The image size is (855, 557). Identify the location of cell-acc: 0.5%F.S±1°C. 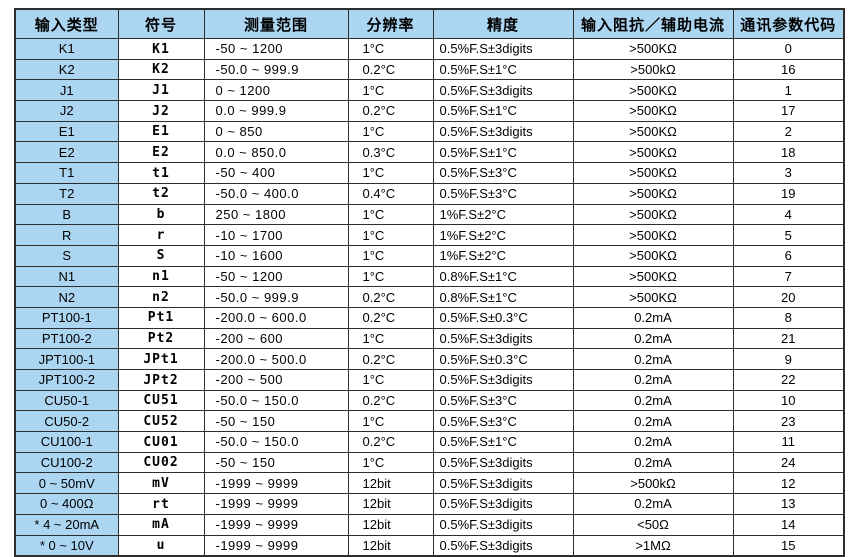
(503, 152).